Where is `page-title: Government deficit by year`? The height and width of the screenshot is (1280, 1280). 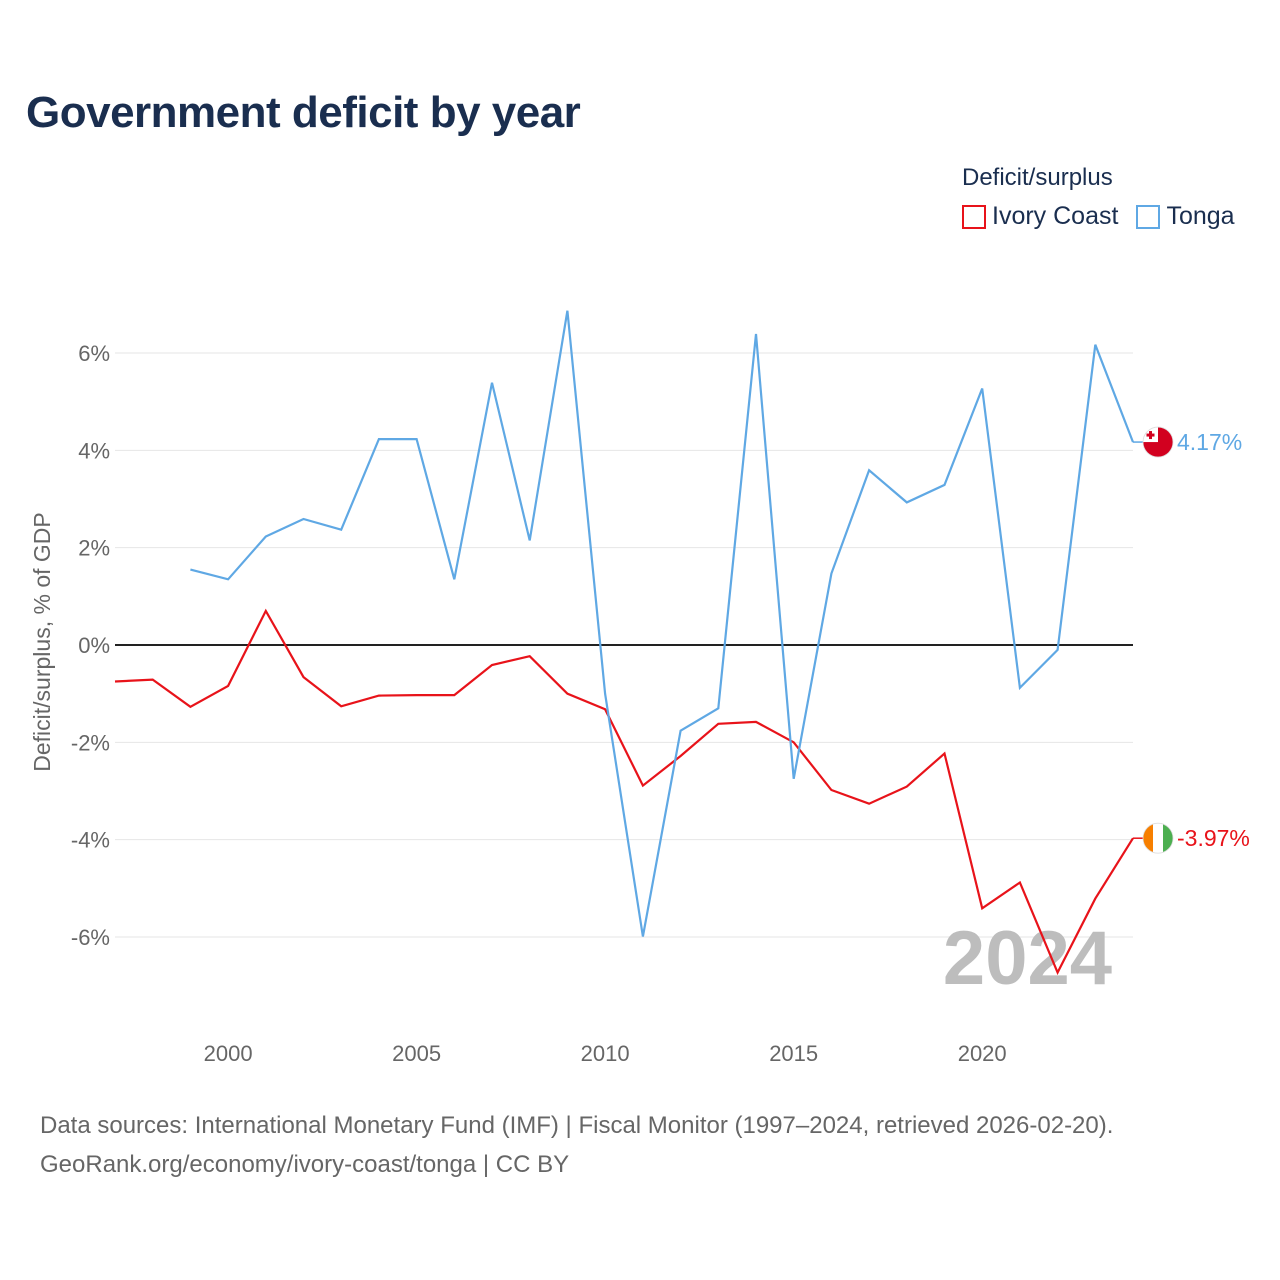 page-title: Government deficit by year is located at coordinates (303, 112).